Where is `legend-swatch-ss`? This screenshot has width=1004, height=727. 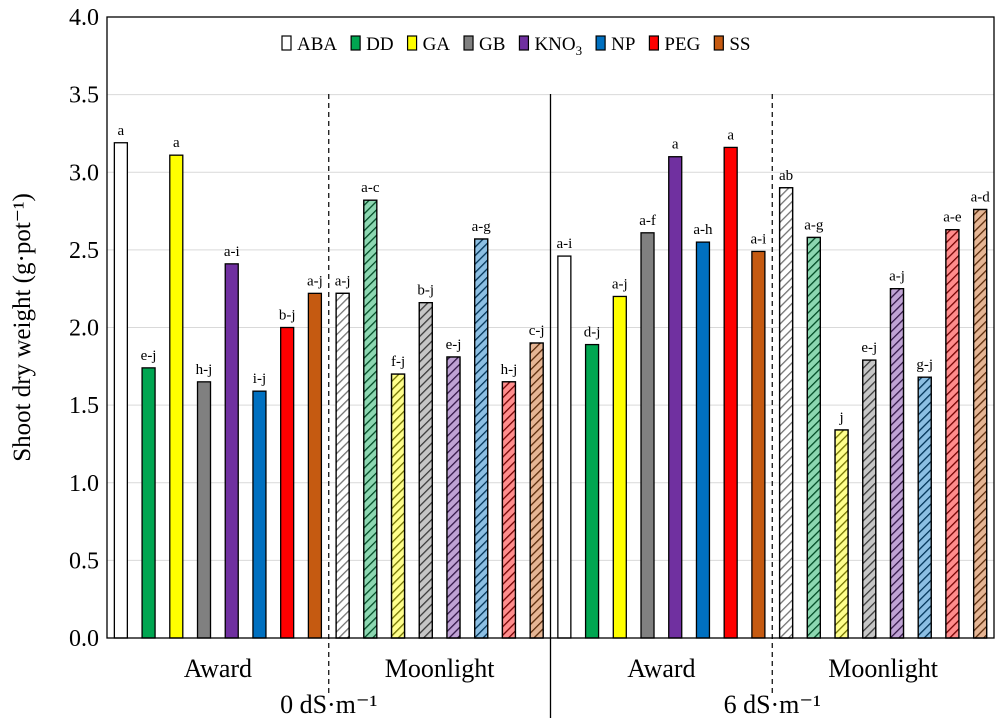
legend-swatch-ss is located at coordinates (718, 43).